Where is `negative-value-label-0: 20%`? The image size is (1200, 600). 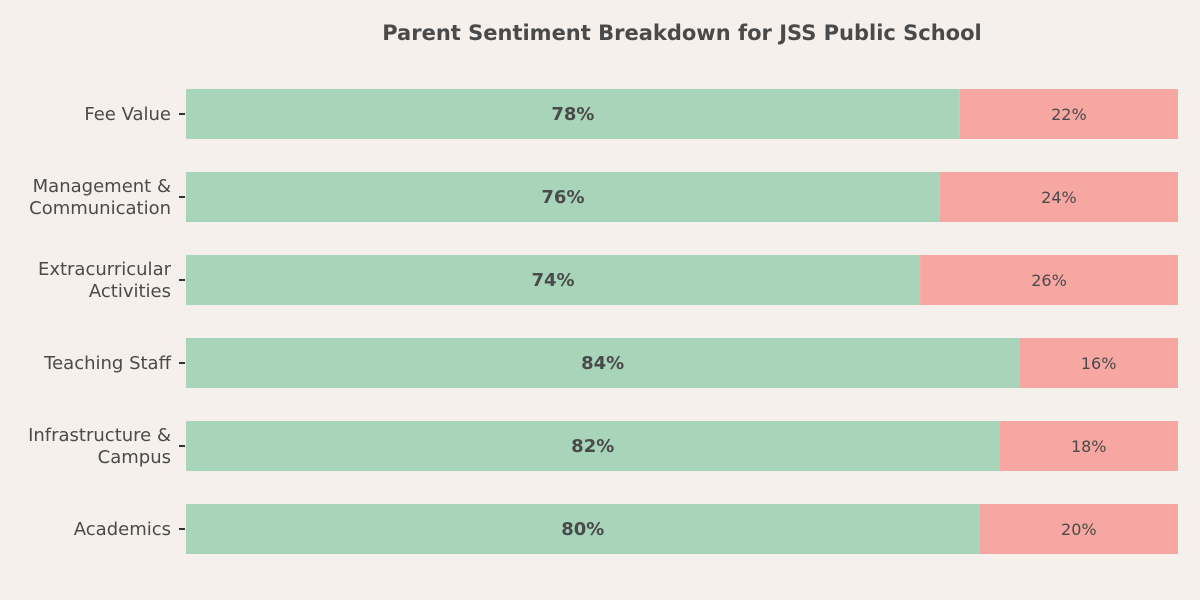
negative-value-label-0: 20% is located at coordinates (1079, 529).